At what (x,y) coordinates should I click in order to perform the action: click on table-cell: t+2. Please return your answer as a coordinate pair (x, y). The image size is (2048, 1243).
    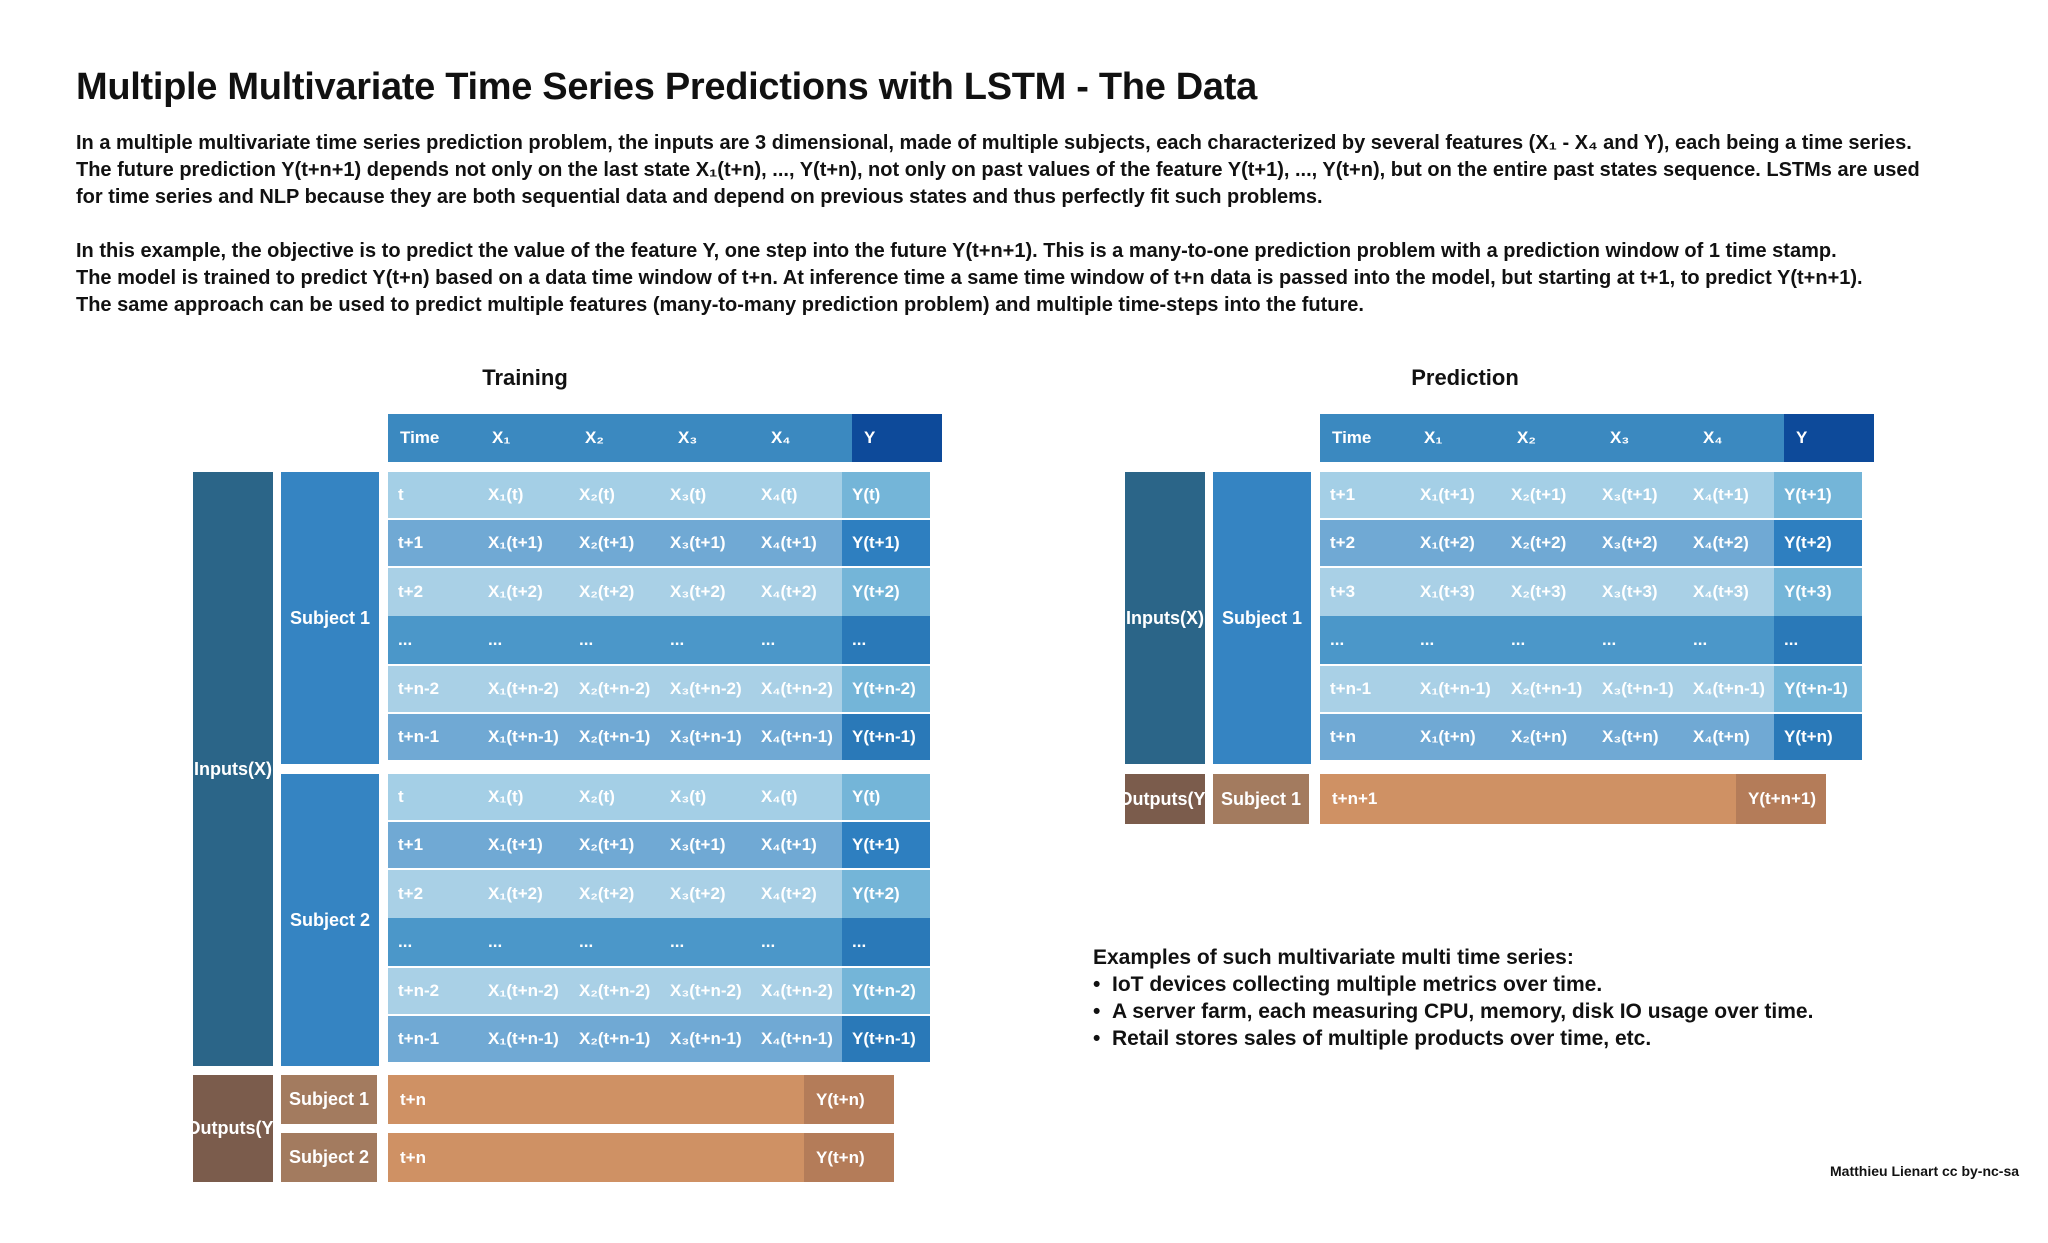
    Looking at the image, I should click on (433, 894).